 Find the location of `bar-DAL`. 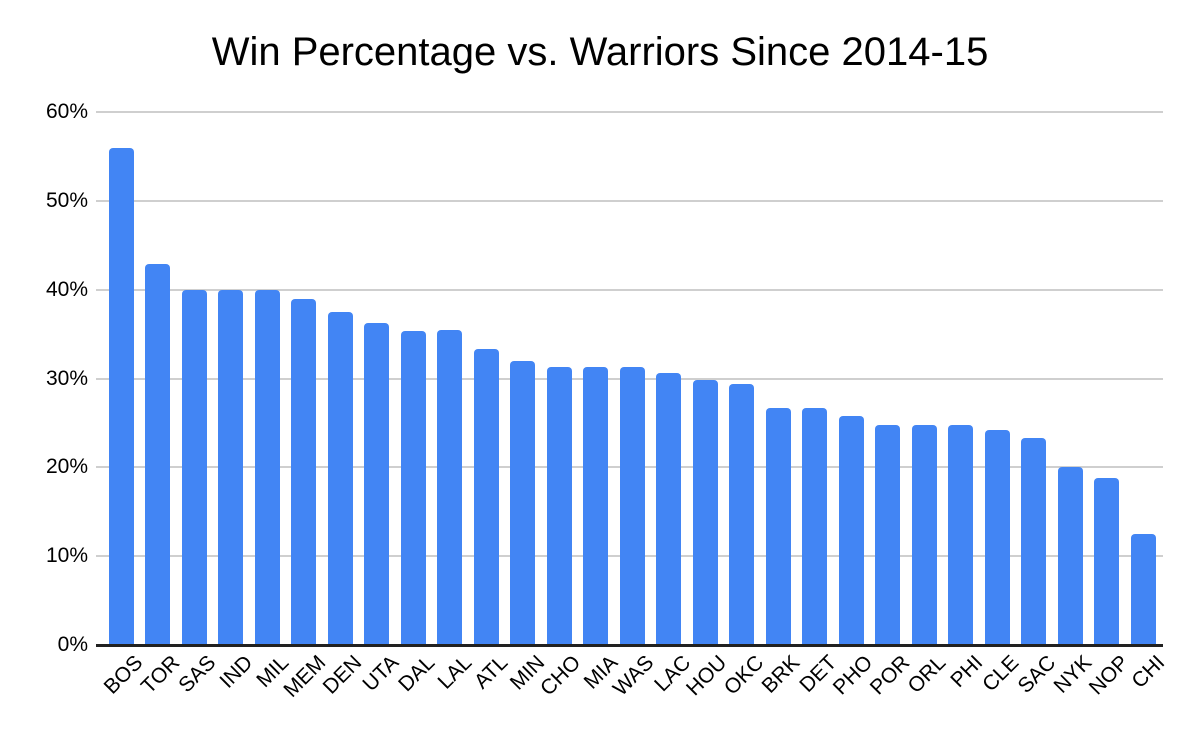

bar-DAL is located at coordinates (413, 488).